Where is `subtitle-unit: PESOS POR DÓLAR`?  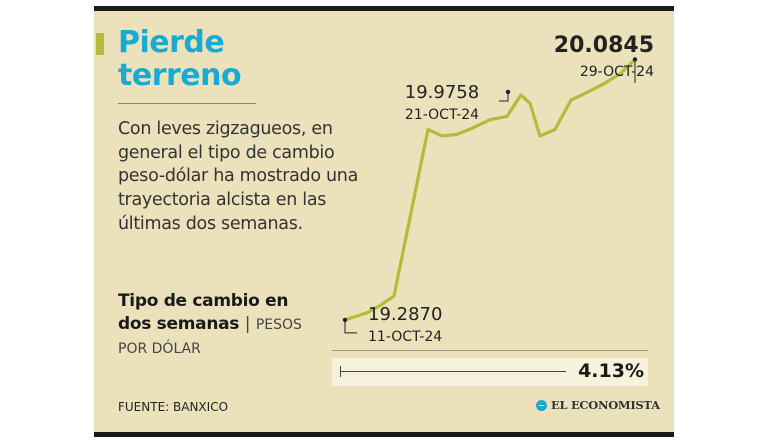
subtitle-unit: PESOS POR DÓLAR is located at coordinates (210, 337).